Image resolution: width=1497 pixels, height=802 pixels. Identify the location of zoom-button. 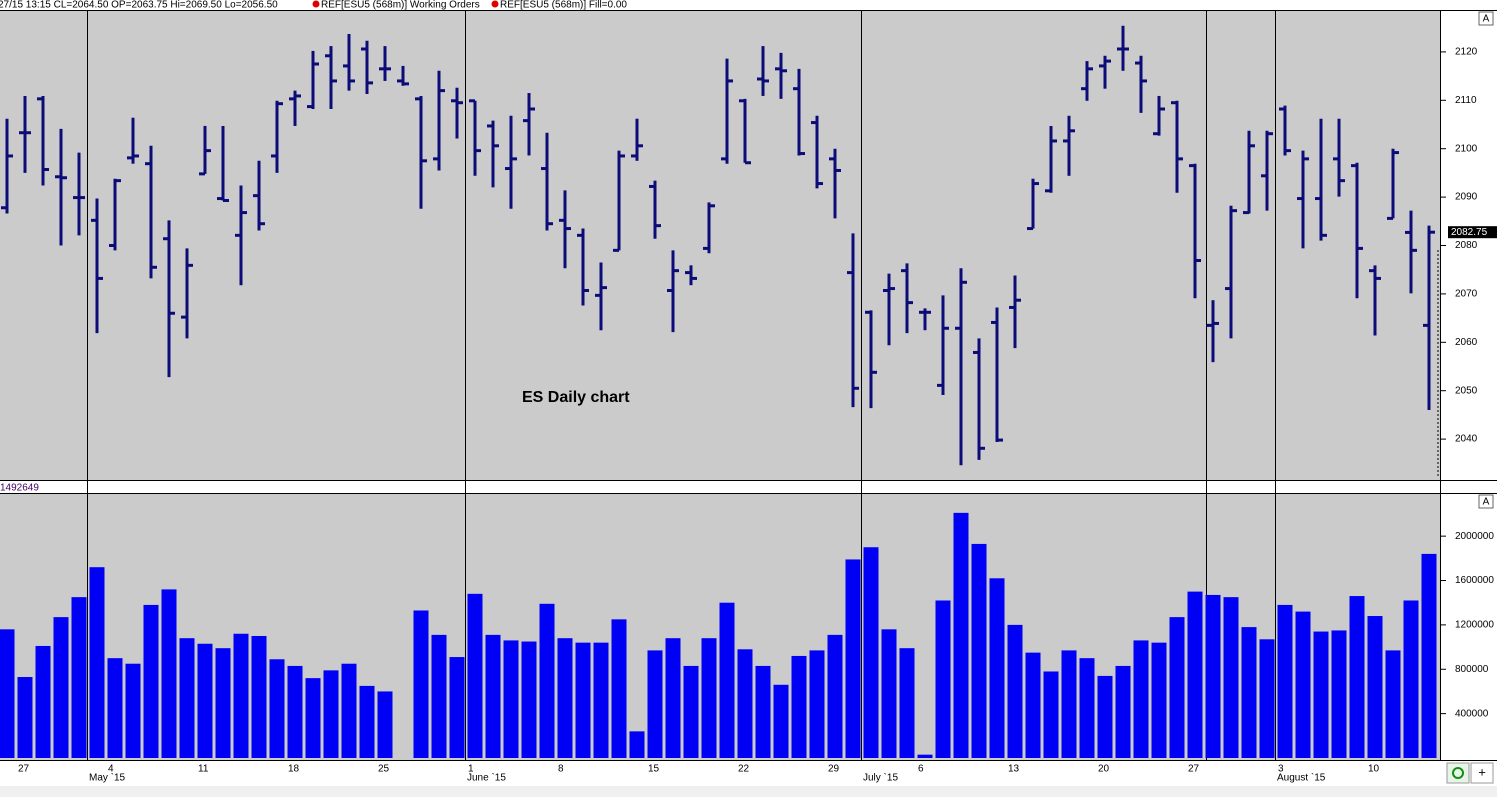
(1482, 773).